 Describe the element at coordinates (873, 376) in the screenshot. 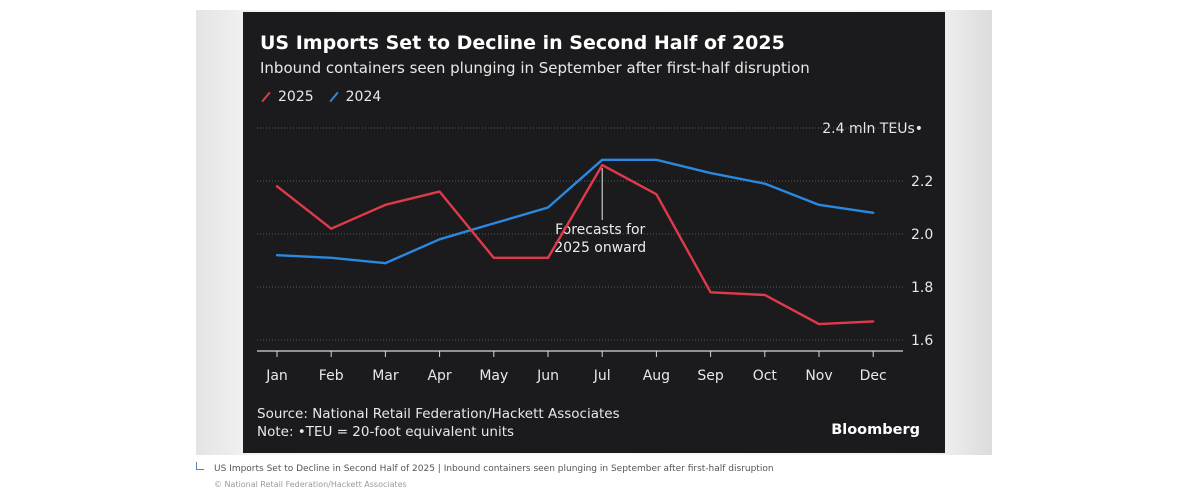

I see `x-tick-label: Dec` at that location.